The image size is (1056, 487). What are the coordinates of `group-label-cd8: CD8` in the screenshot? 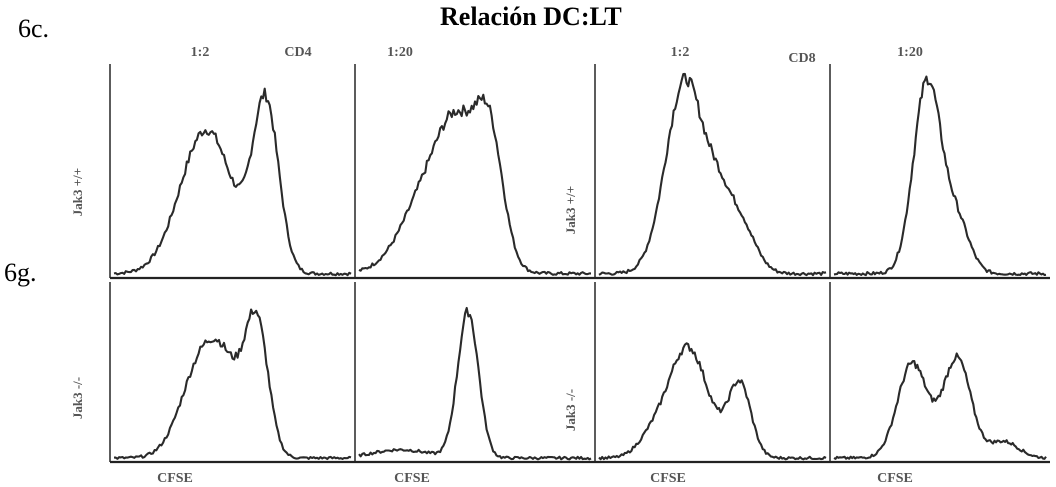 It's located at (801, 58).